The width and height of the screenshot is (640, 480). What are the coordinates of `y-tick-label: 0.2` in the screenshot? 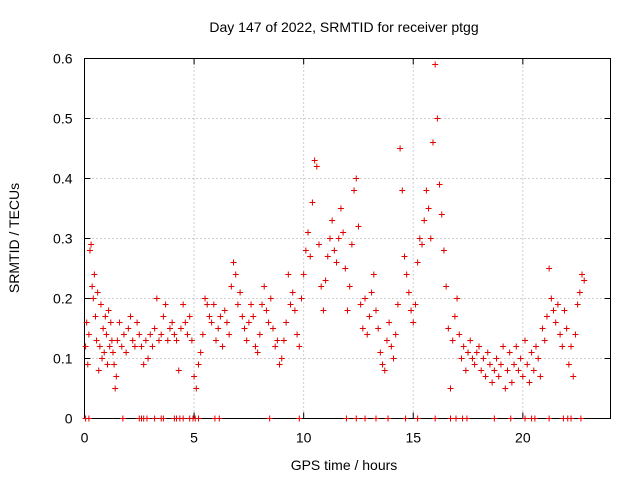 It's located at (63, 299).